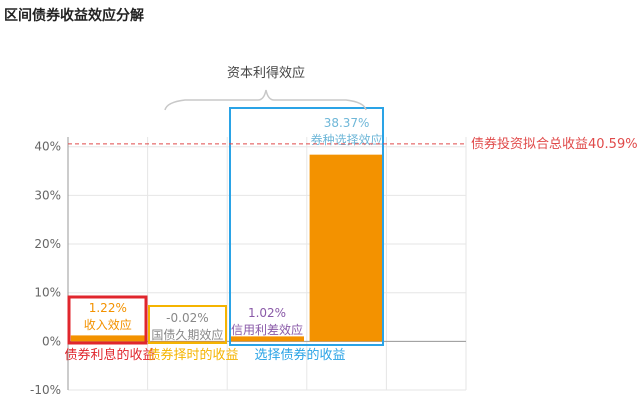 Image resolution: width=640 pixels, height=401 pixels. Describe the element at coordinates (45, 390) in the screenshot. I see `y-tick-label: -10%` at that location.